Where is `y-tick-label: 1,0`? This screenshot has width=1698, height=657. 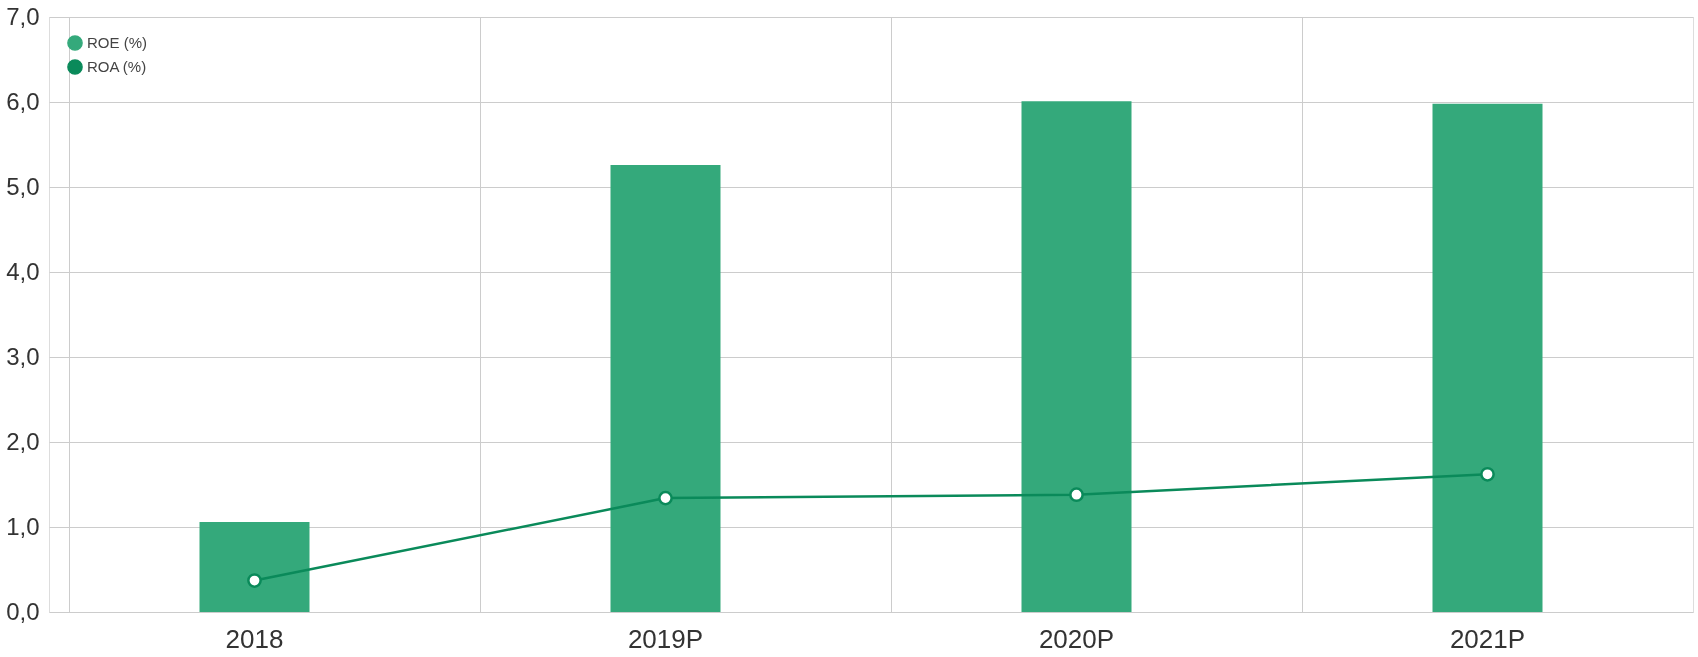 y-tick-label: 1,0 is located at coordinates (23, 526).